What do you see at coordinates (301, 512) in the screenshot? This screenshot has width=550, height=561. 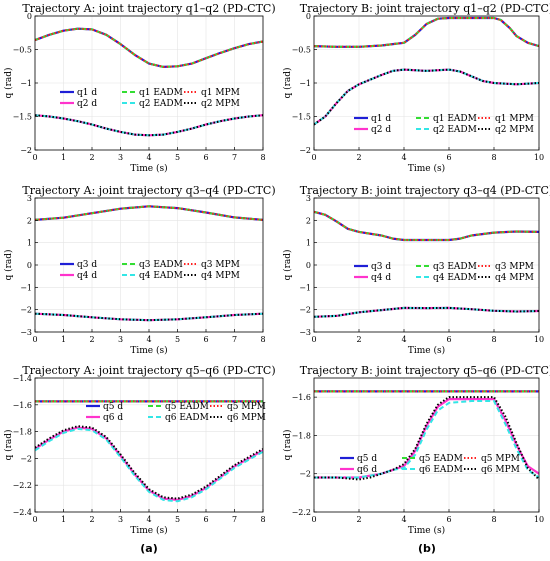 I see `y-tick-label: −2.2` at bounding box center [301, 512].